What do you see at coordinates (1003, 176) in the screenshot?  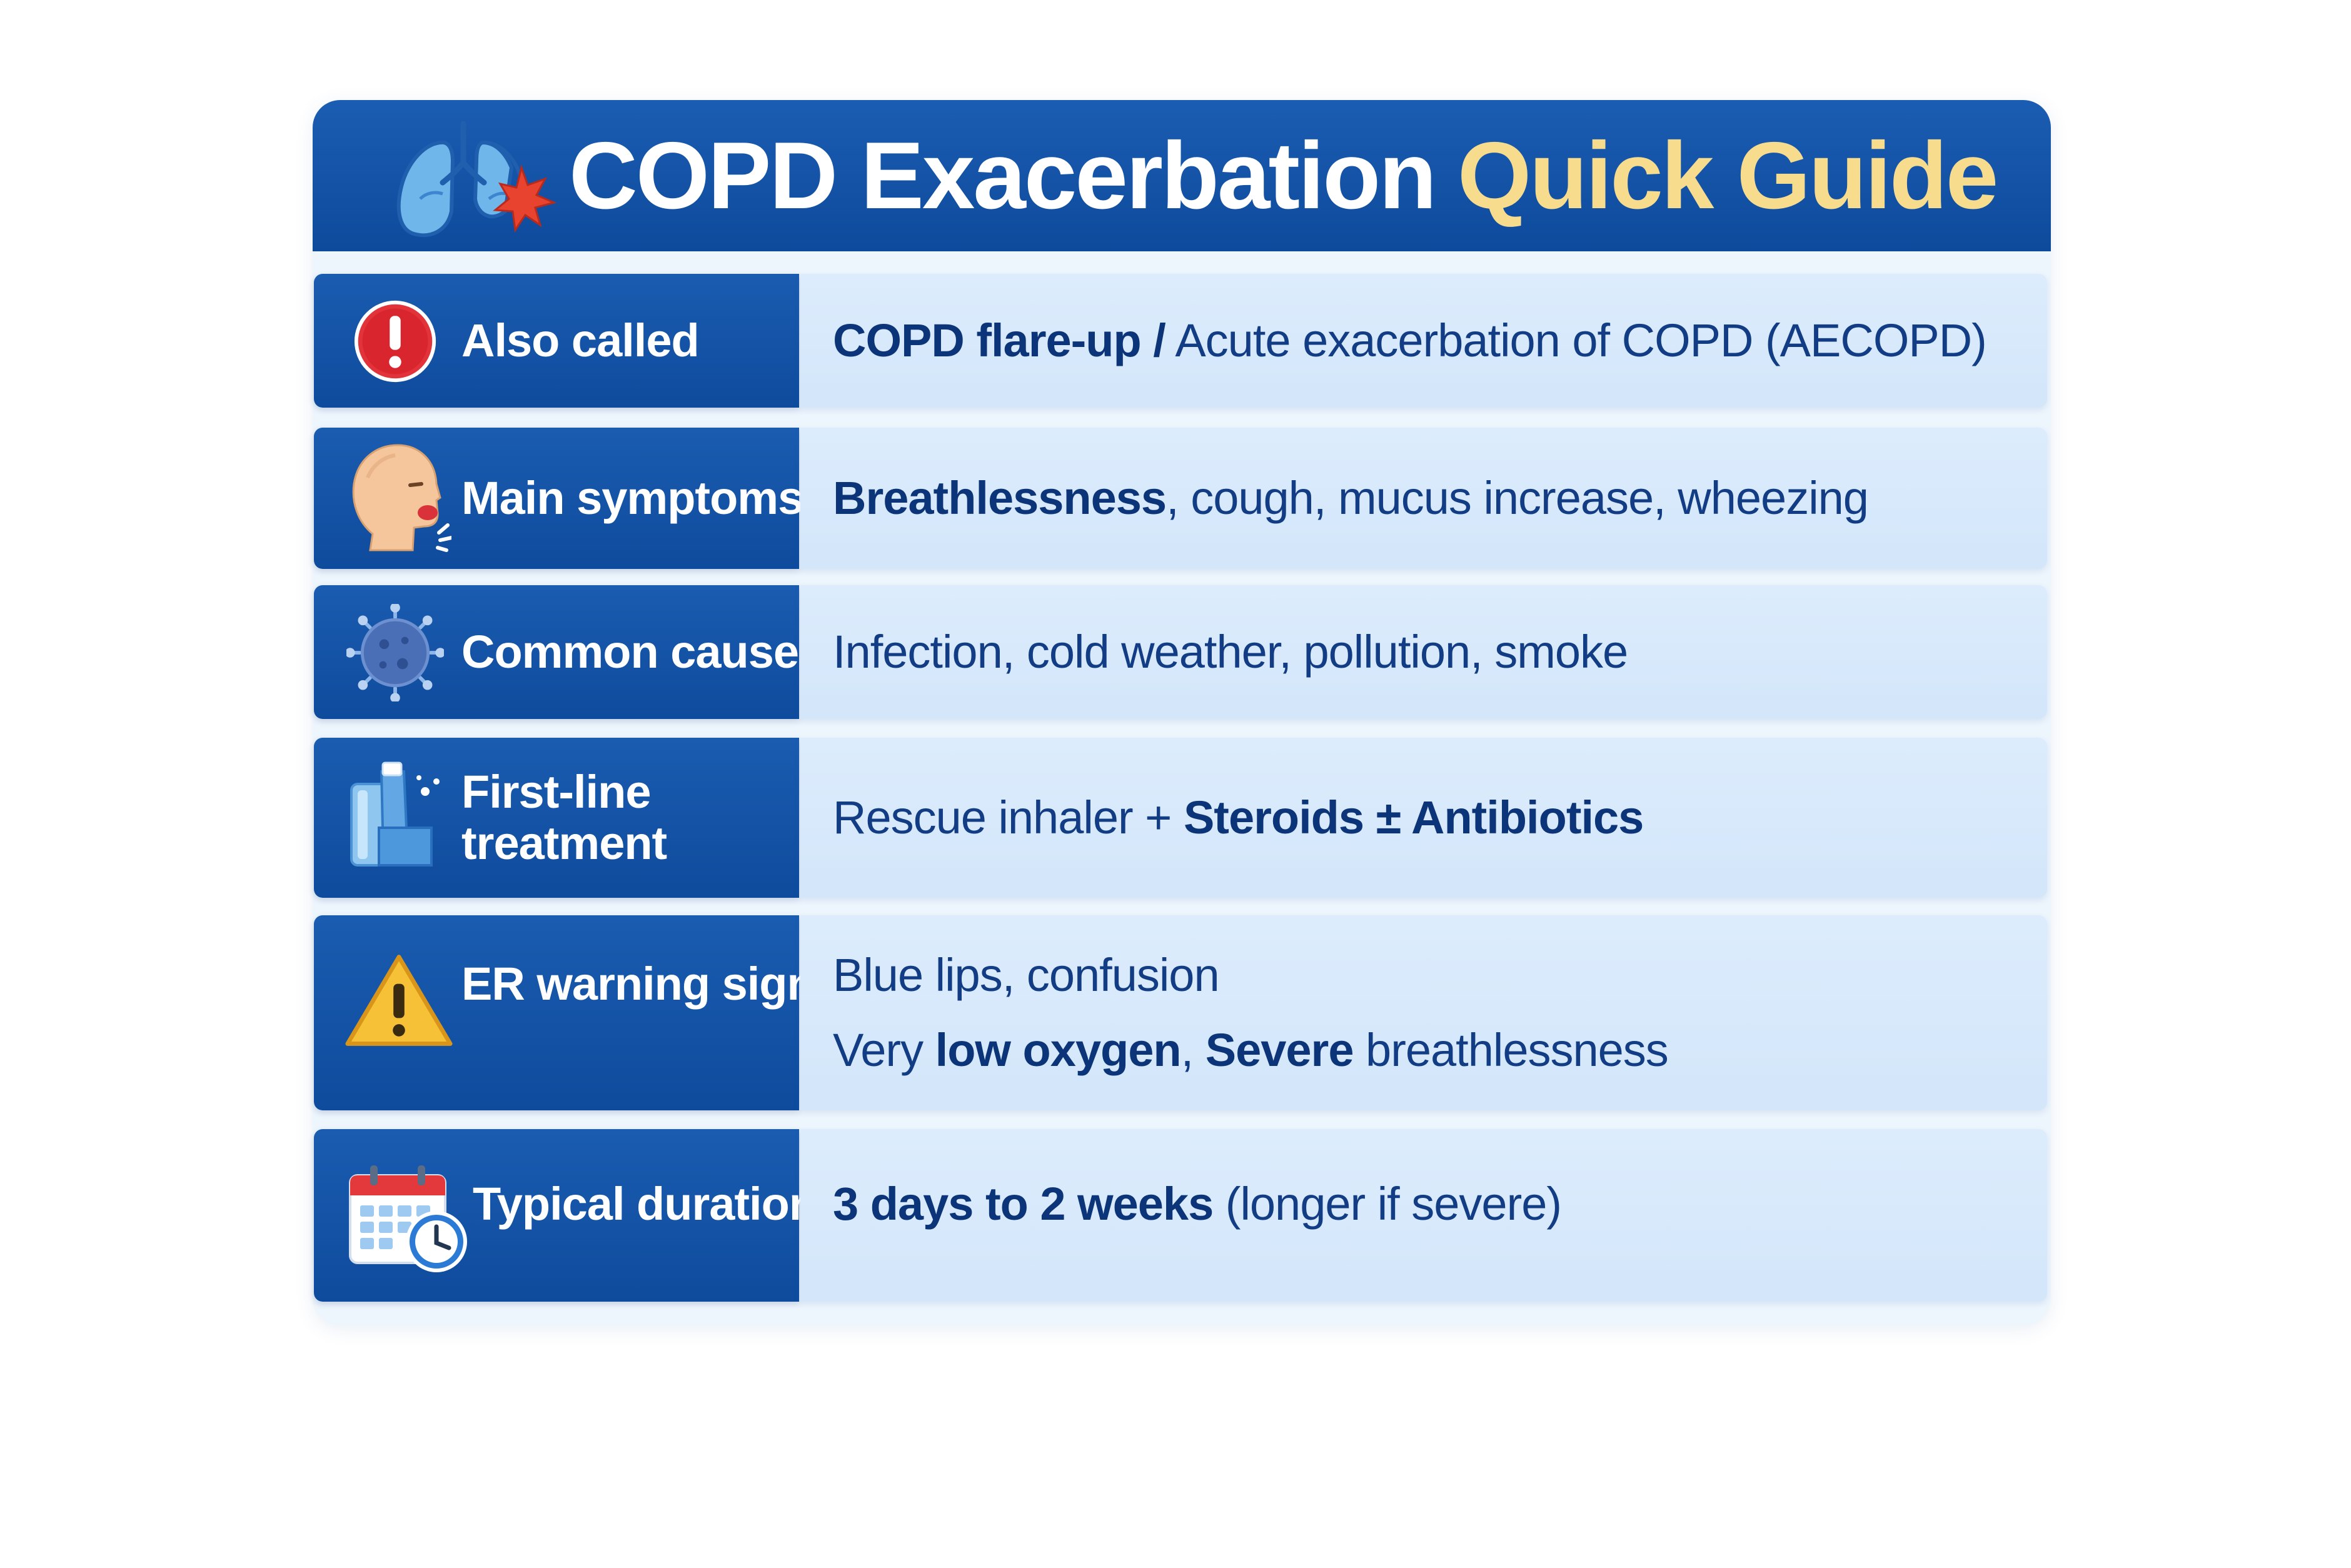 I see `title-main: COPD Exacerbation` at bounding box center [1003, 176].